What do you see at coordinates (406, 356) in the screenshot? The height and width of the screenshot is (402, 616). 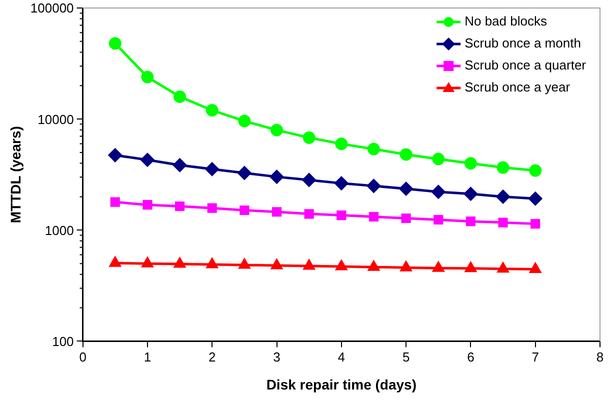 I see `x-tick-label: 5` at bounding box center [406, 356].